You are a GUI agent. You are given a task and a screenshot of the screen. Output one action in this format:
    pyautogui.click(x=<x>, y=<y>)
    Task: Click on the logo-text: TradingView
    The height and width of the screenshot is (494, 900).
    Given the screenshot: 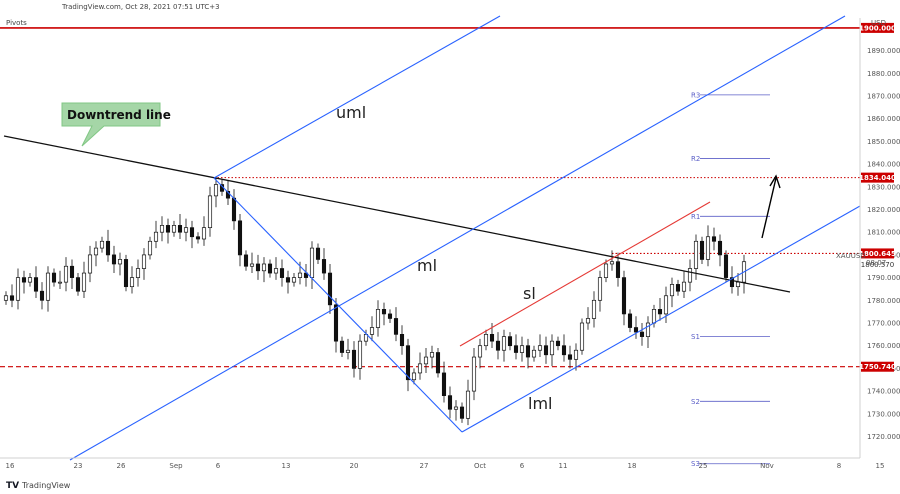 What is the action you would take?
    pyautogui.click(x=46, y=485)
    